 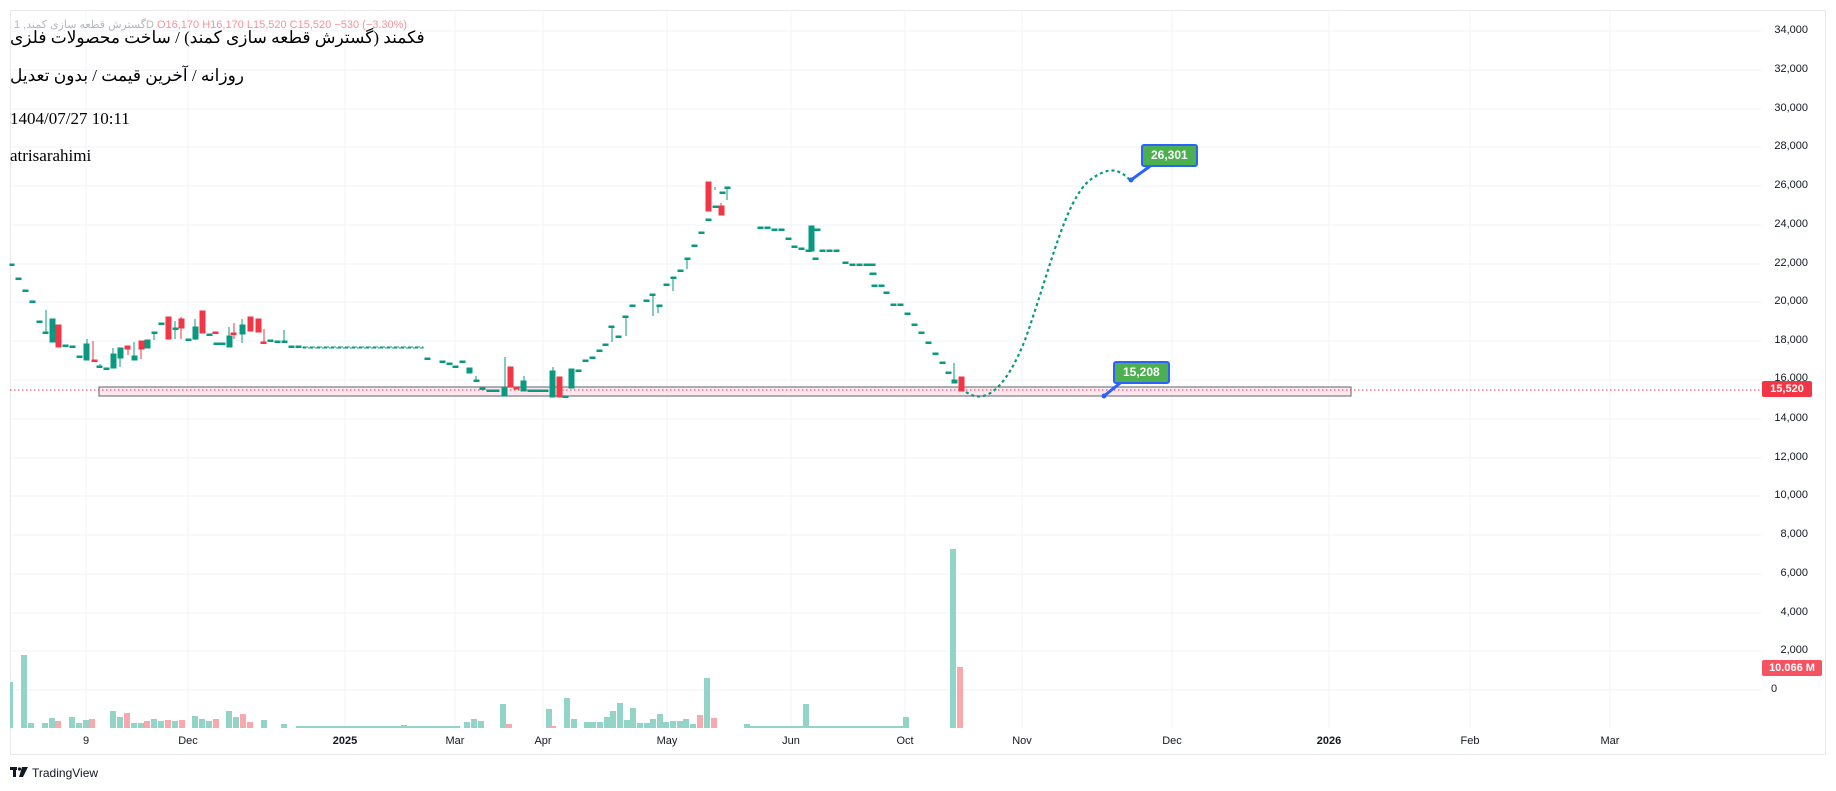 What do you see at coordinates (1022, 741) in the screenshot?
I see `time-tick: Nov` at bounding box center [1022, 741].